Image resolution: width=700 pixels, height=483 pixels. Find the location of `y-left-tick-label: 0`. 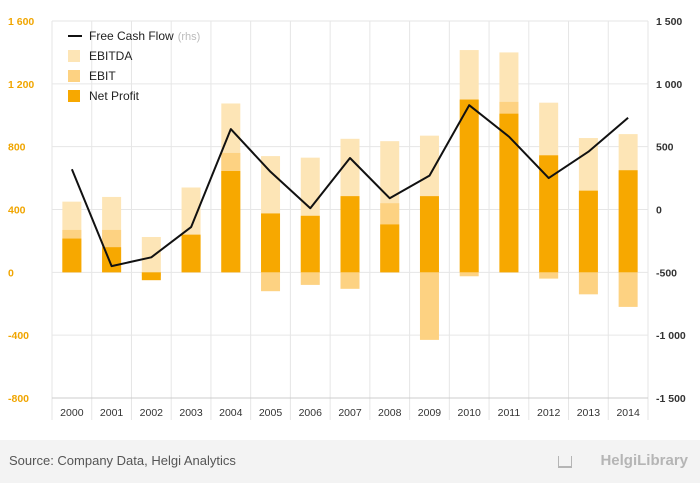

y-left-tick-label: 0 is located at coordinates (11, 273).